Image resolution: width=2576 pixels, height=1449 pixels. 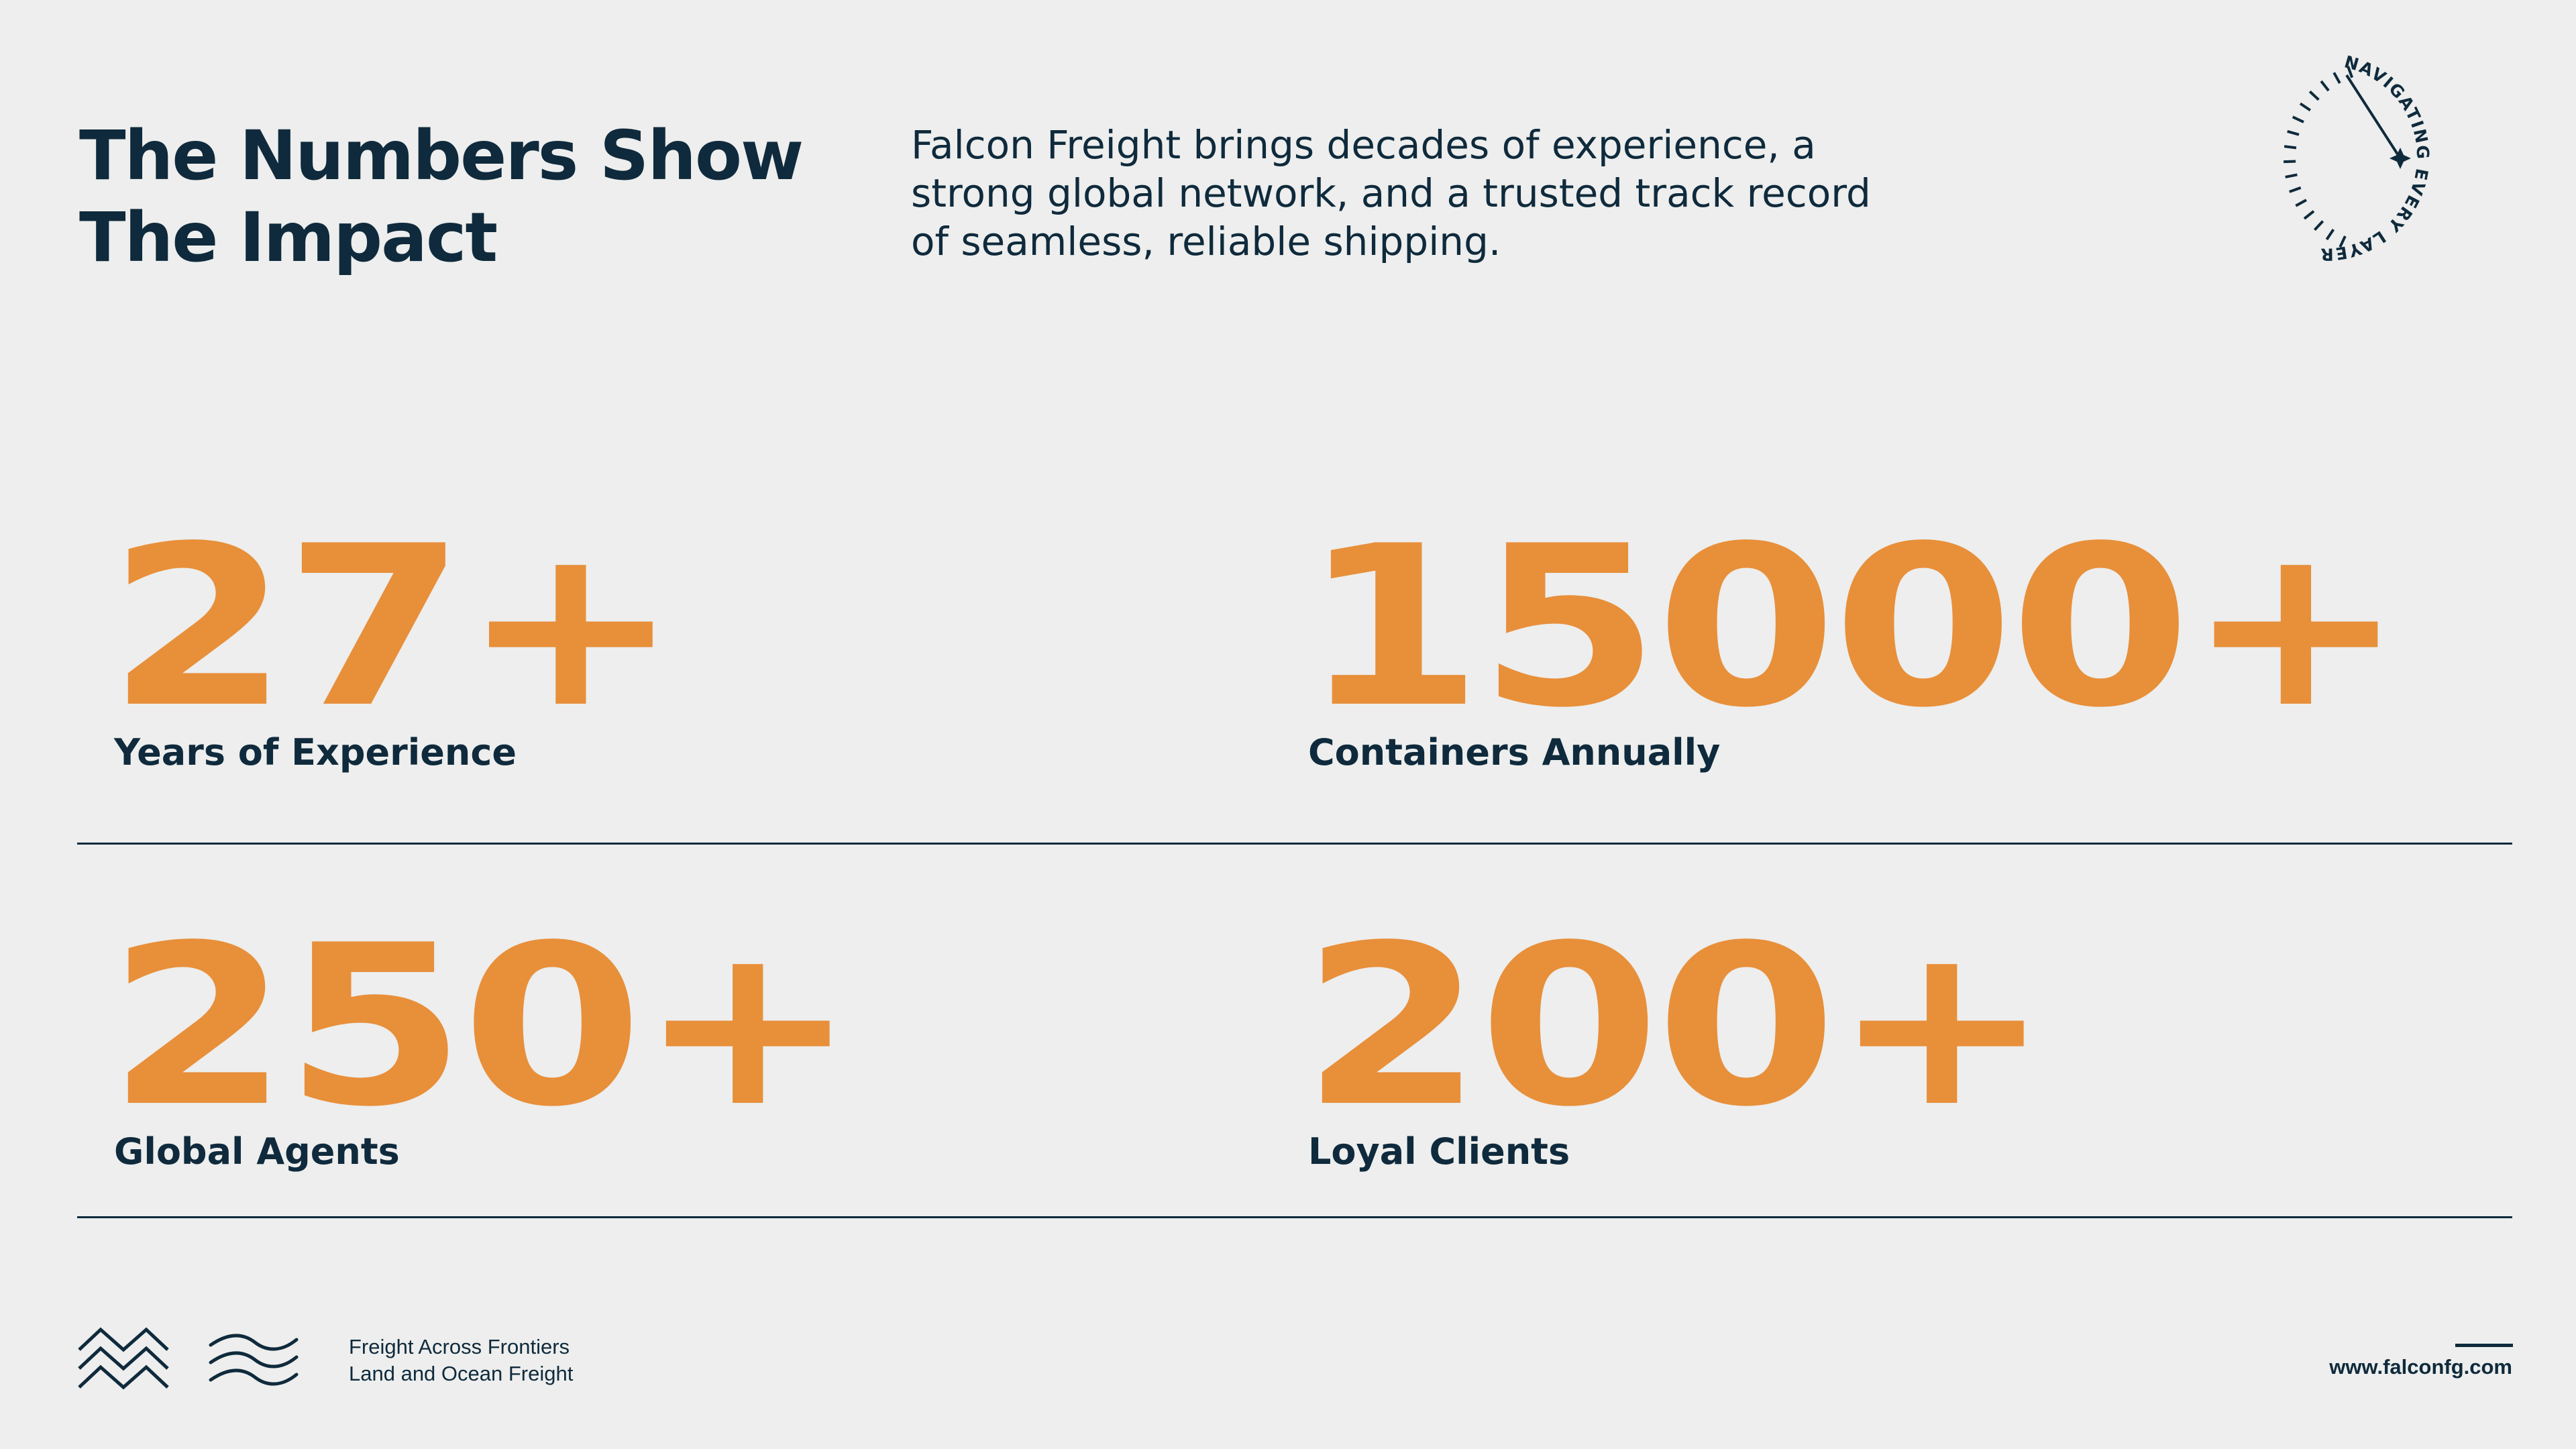 What do you see at coordinates (257, 1151) in the screenshot?
I see `stat-label: Global Agents` at bounding box center [257, 1151].